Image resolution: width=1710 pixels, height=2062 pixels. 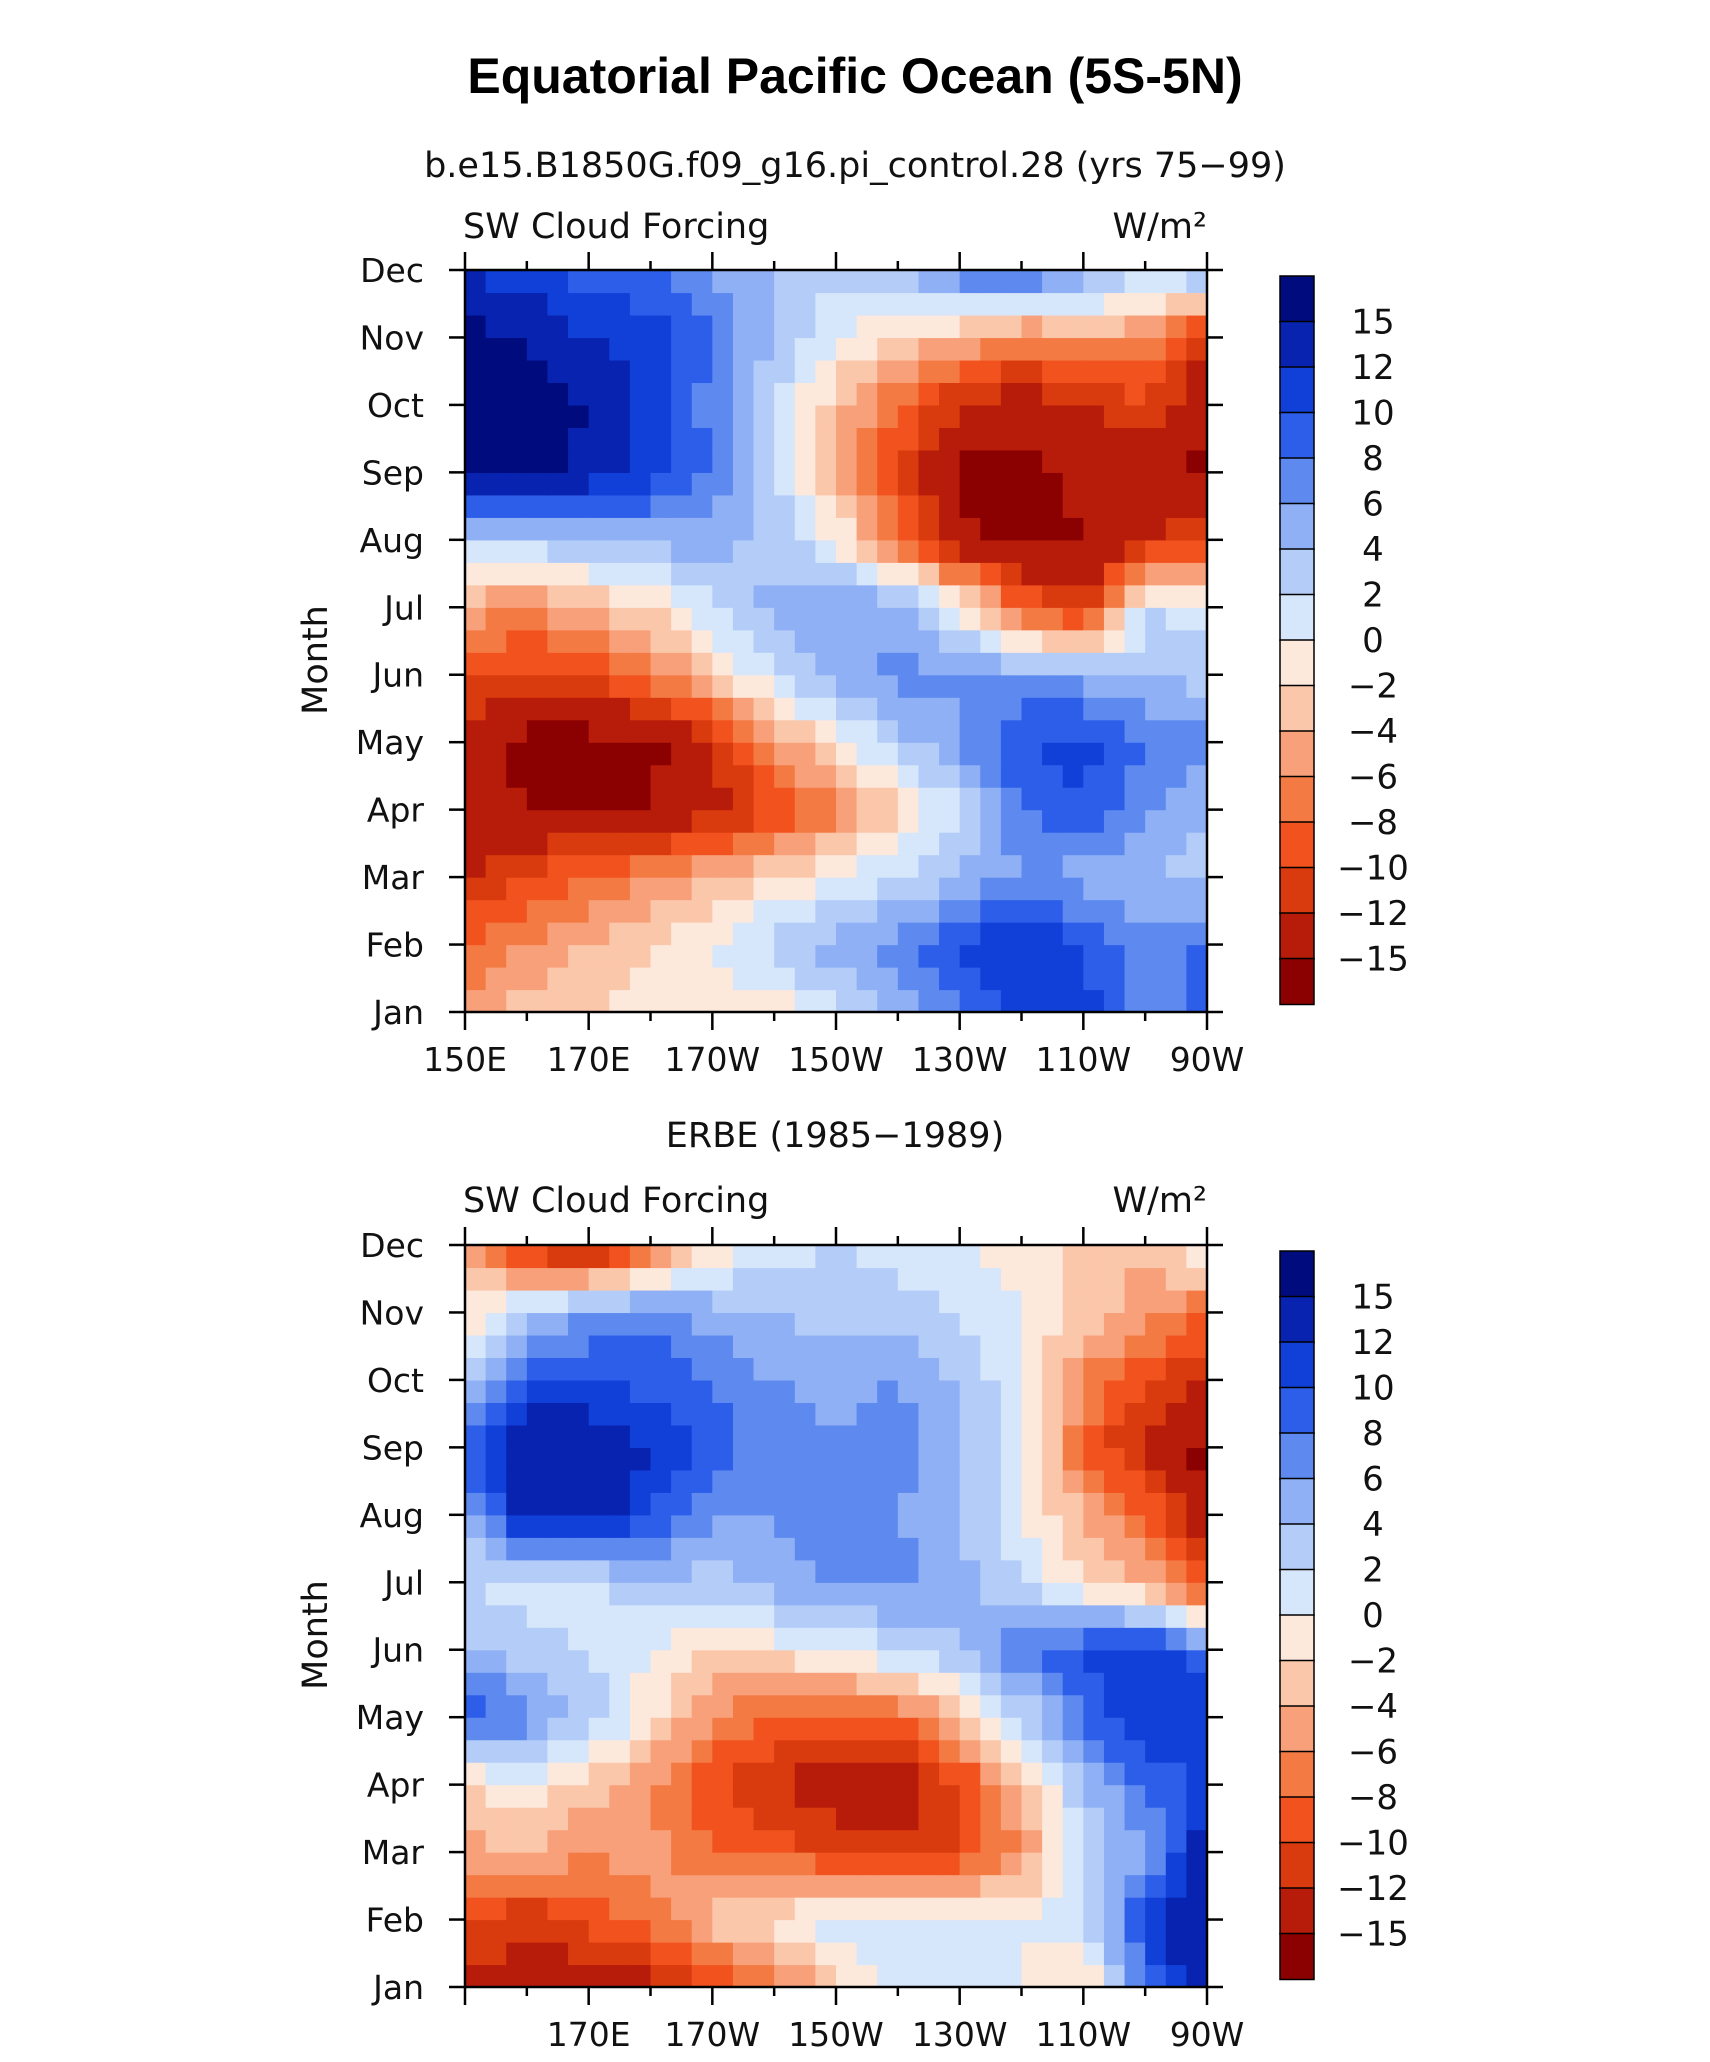 I want to click on colorbar-label: −8, so click(x=1373, y=1798).